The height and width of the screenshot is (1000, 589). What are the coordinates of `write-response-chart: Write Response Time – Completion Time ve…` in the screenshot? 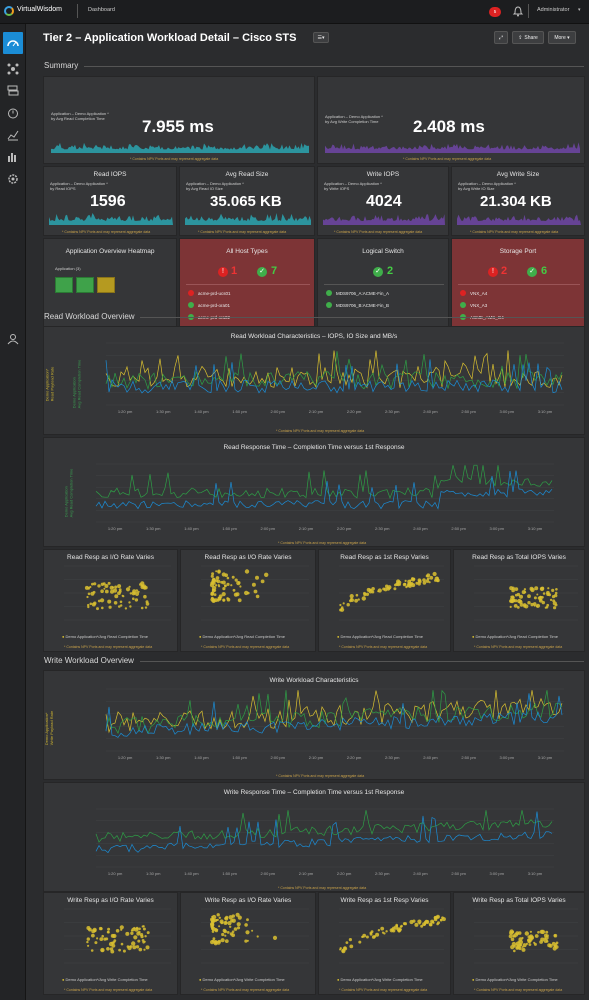 It's located at (314, 837).